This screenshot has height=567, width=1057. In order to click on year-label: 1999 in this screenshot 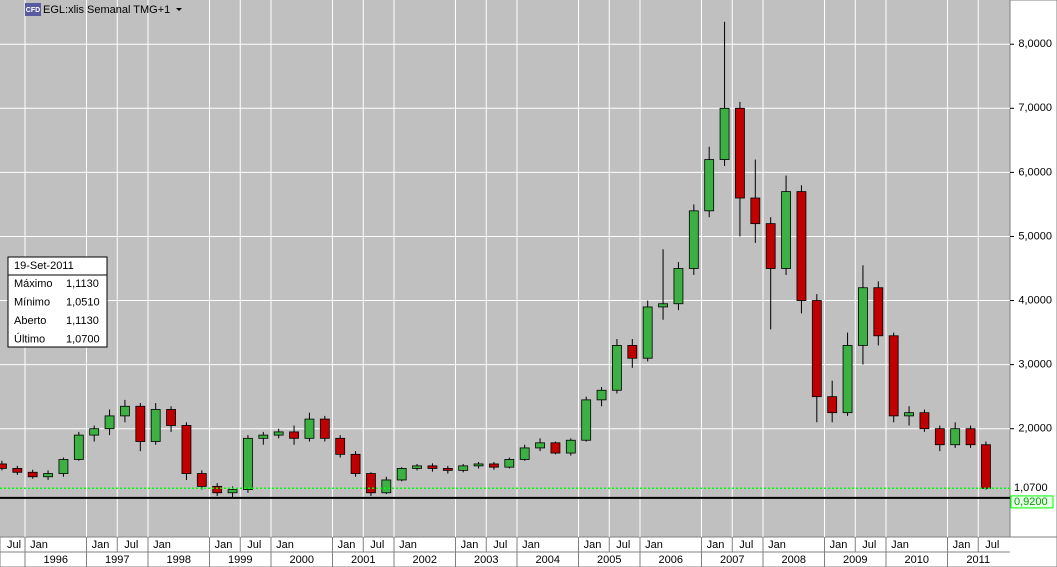, I will do `click(240, 560)`.